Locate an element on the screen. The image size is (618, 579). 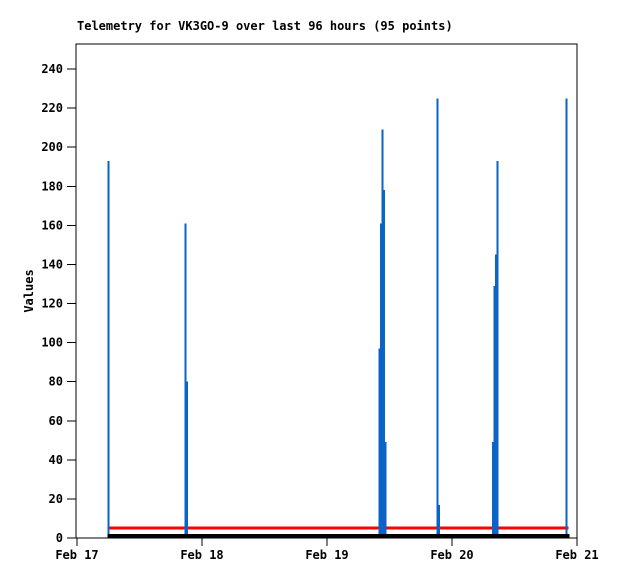
y-tick-label: 200 is located at coordinates (52, 147).